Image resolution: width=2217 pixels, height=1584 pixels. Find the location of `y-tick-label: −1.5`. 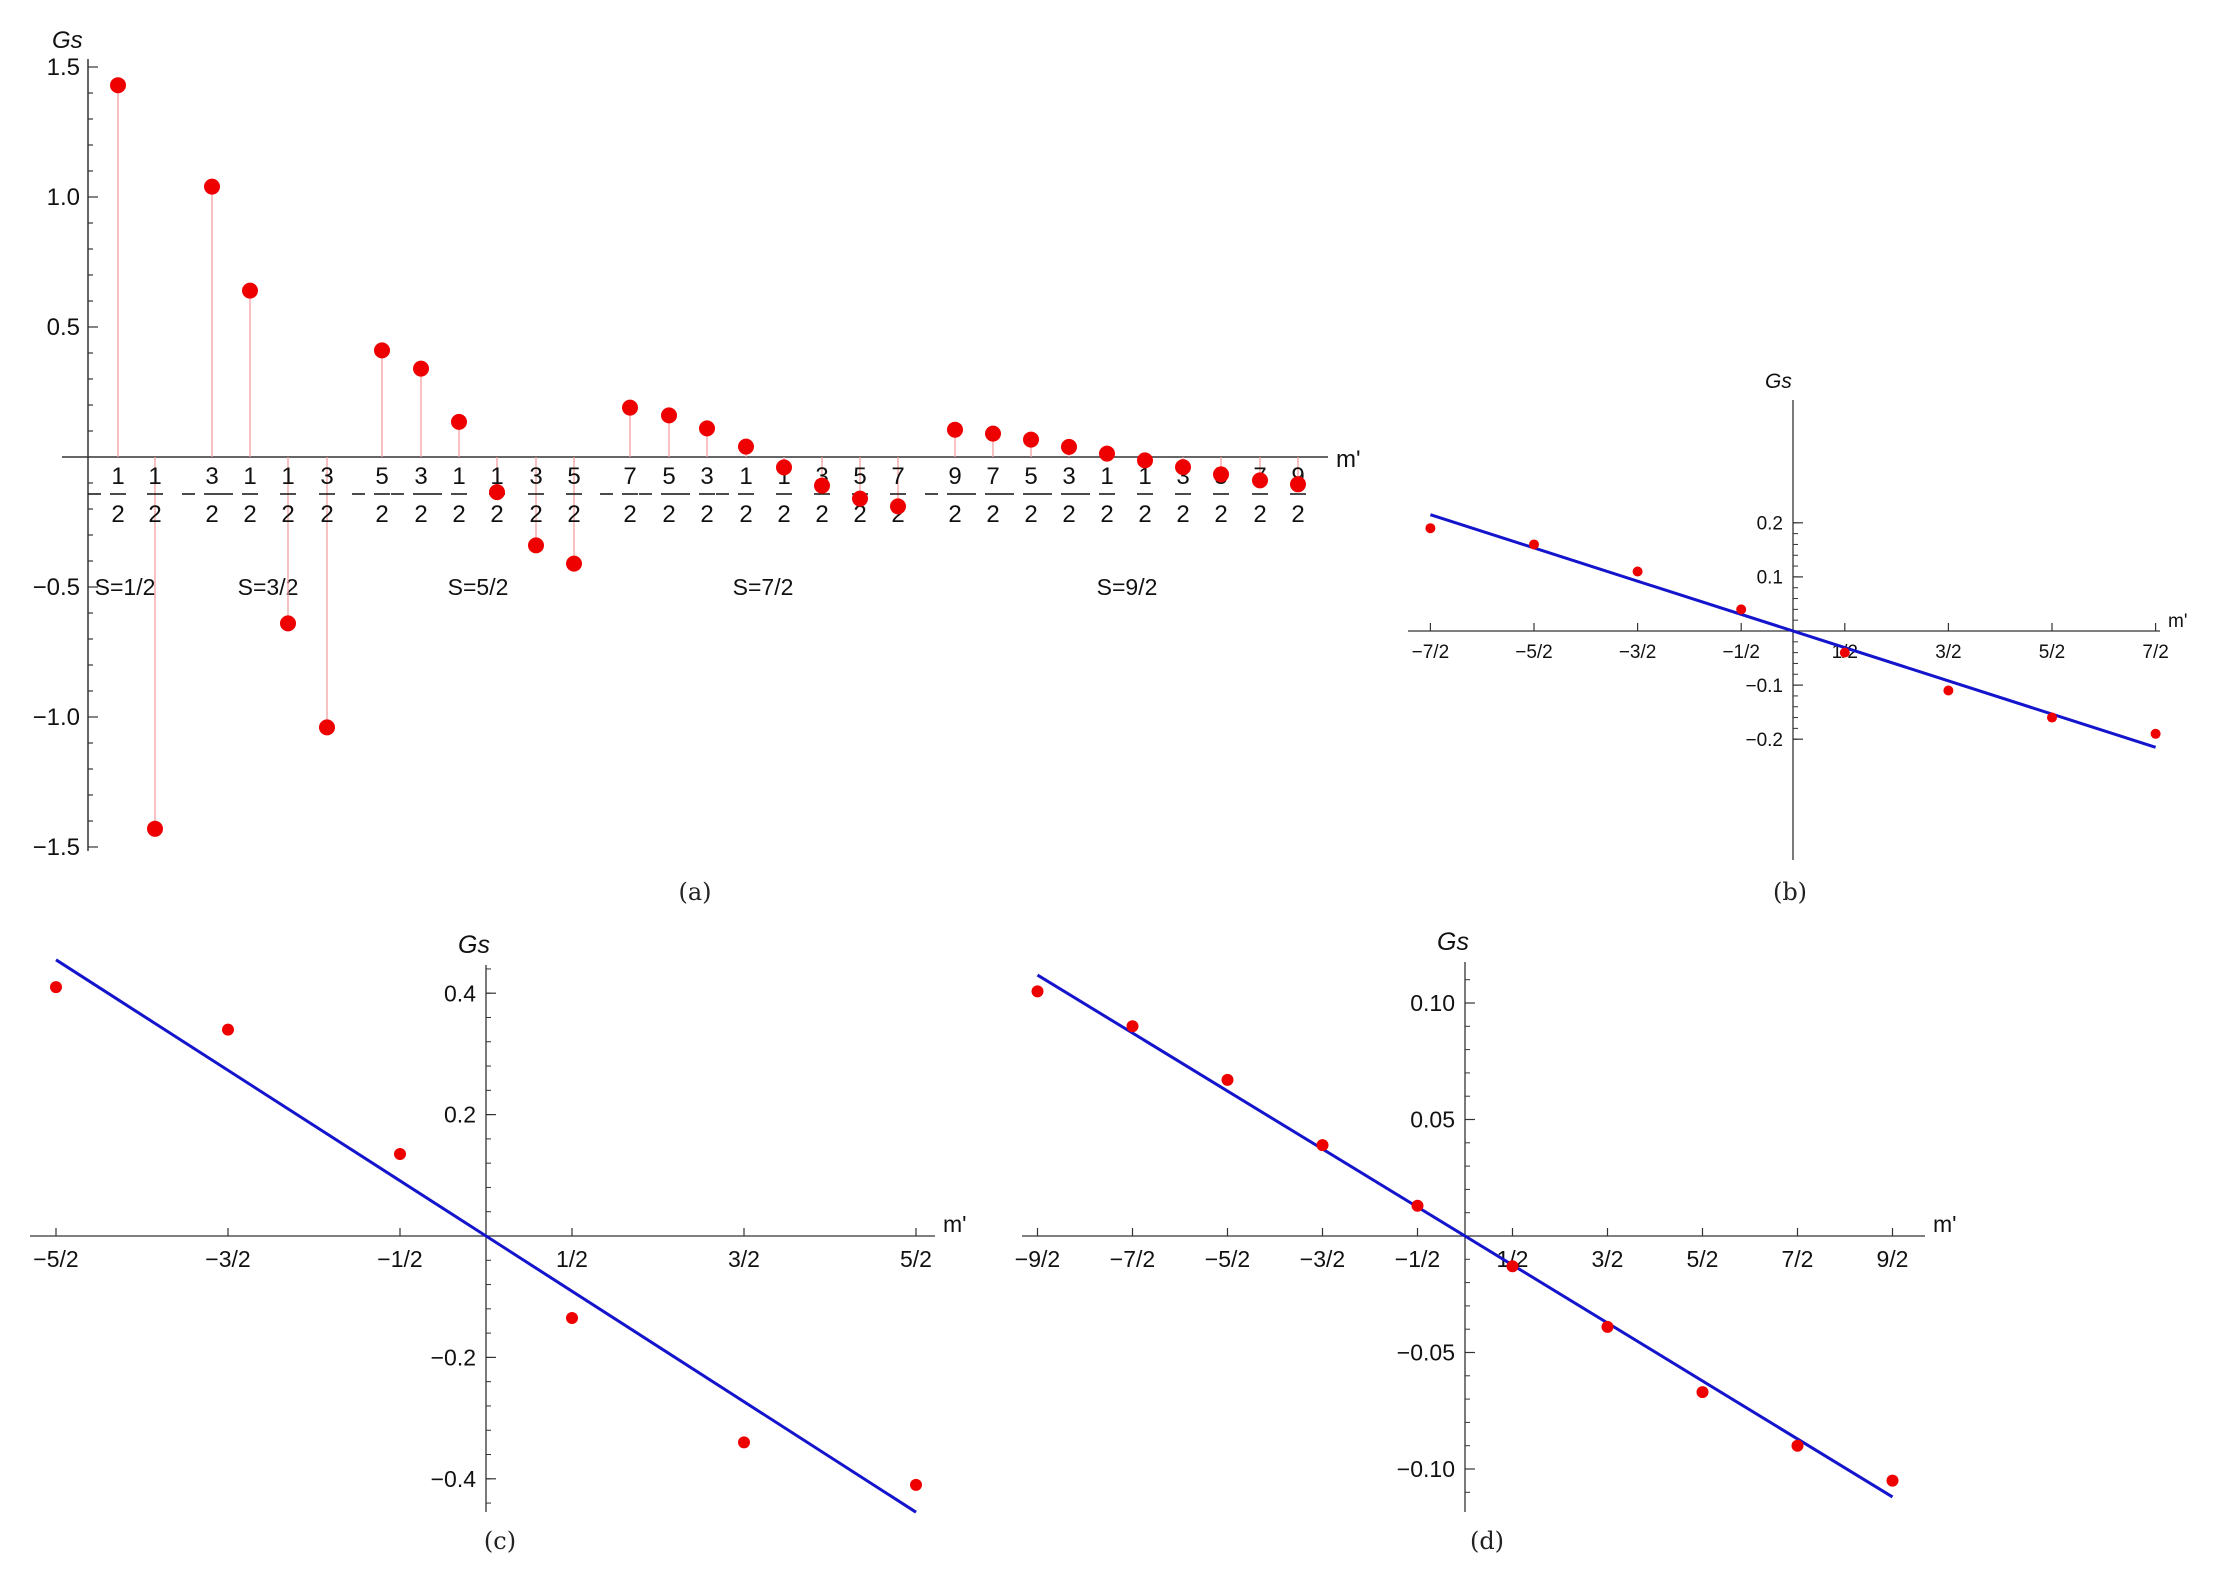

y-tick-label: −1.5 is located at coordinates (56, 847).